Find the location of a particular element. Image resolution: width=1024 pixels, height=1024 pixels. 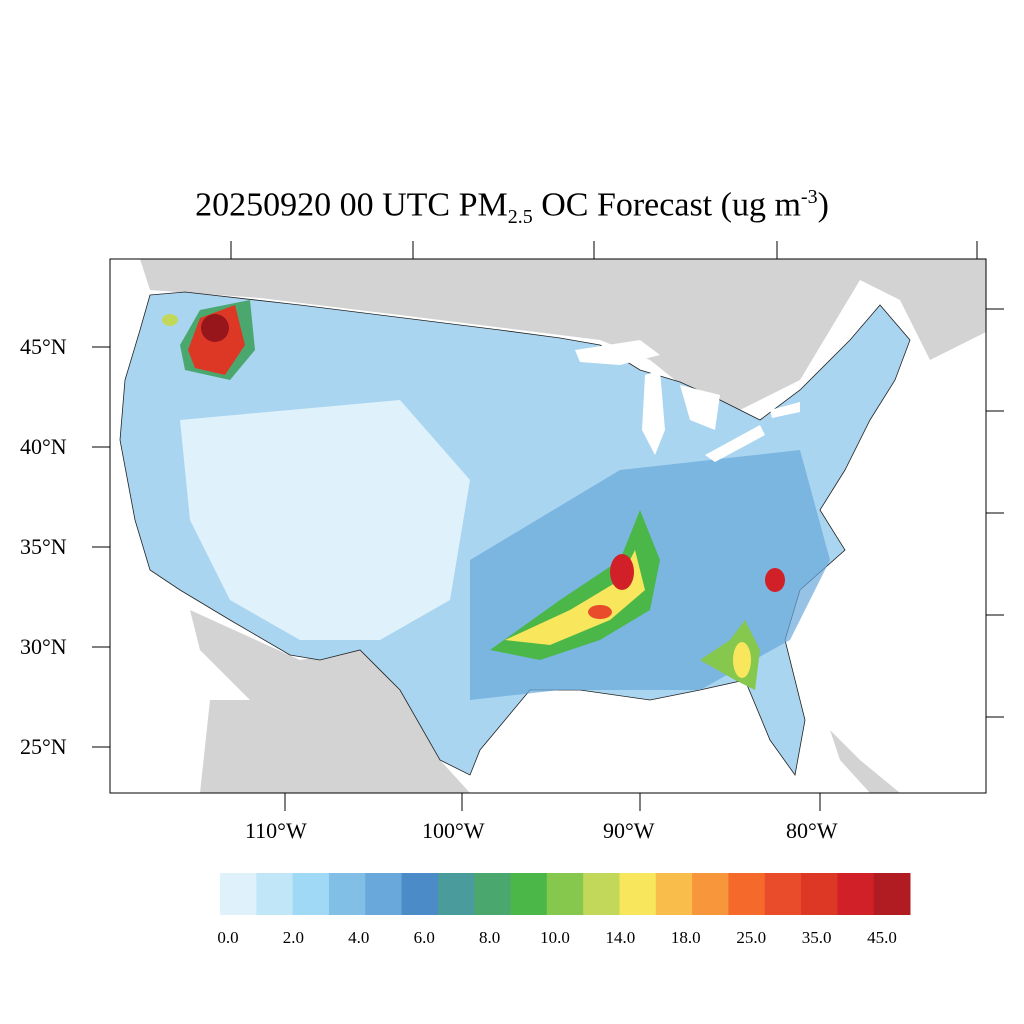

lake-huron is located at coordinates (700, 407).